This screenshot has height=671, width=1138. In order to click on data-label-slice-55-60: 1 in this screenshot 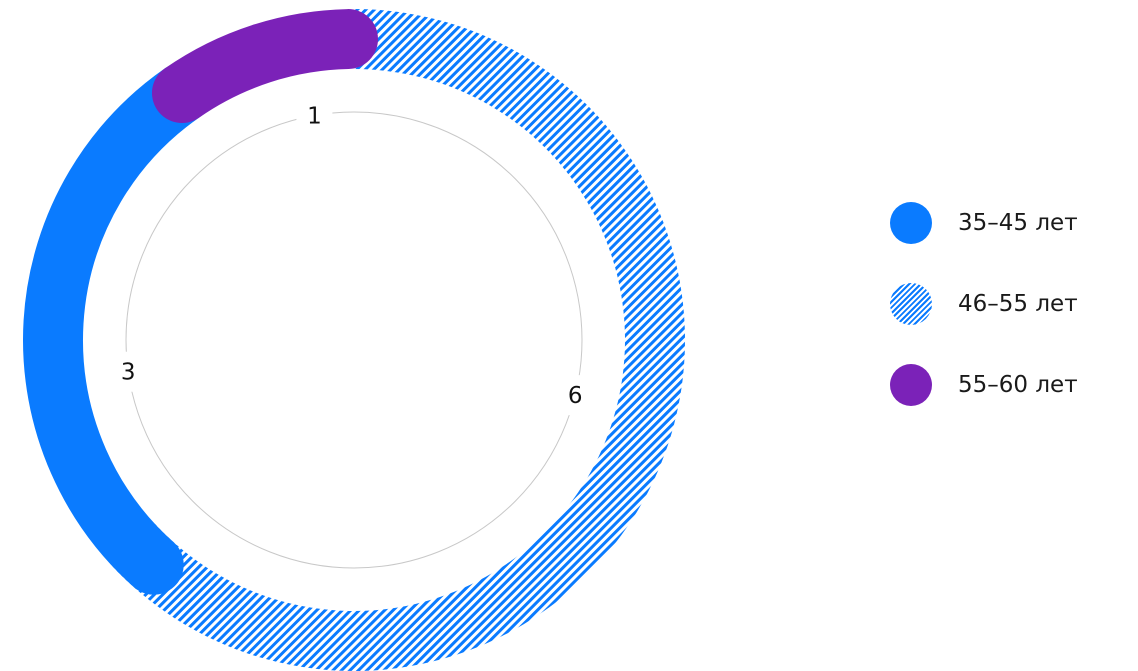, I will do `click(314, 116)`.